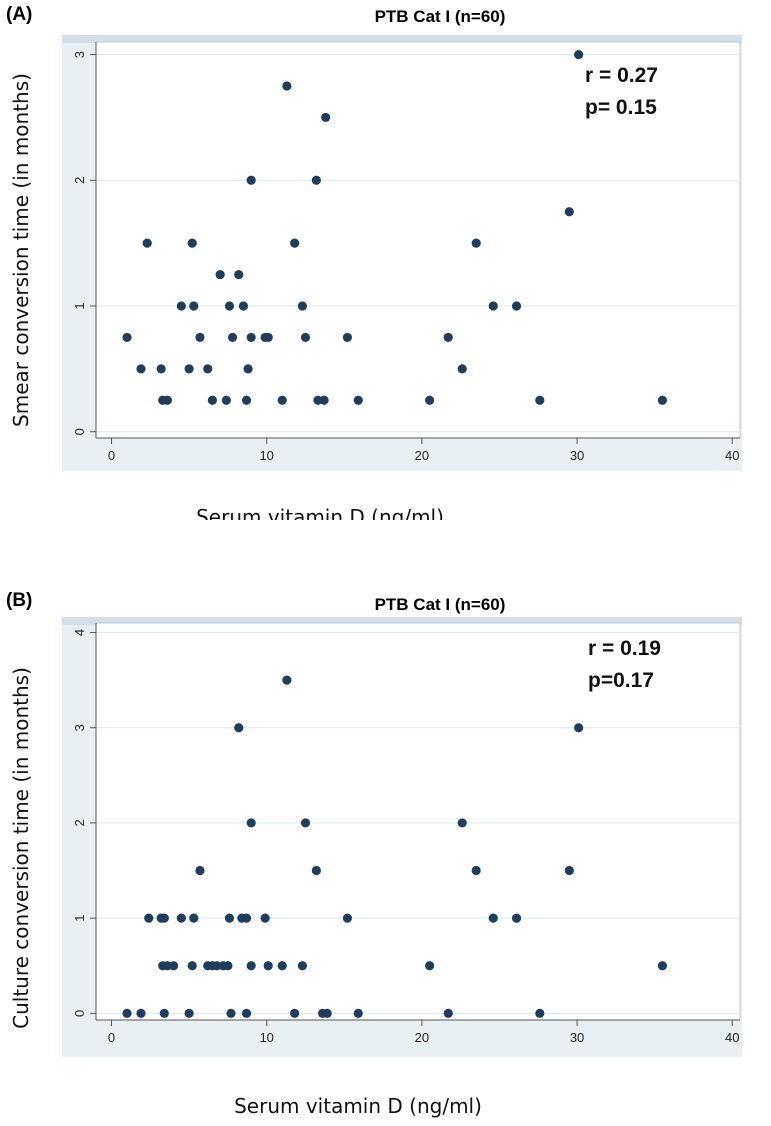  What do you see at coordinates (621, 680) in the screenshot?
I see `panel-b-stat-annotation: p=0.17` at bounding box center [621, 680].